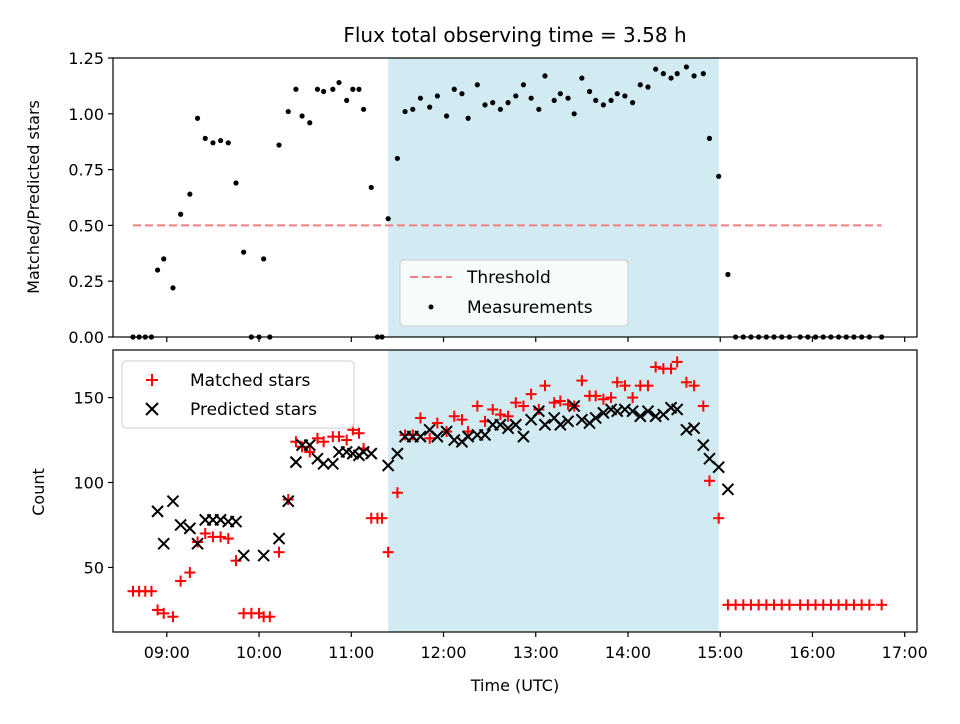 Image resolution: width=960 pixels, height=724 pixels. I want to click on threshold-legend-label: Threshold, so click(508, 278).